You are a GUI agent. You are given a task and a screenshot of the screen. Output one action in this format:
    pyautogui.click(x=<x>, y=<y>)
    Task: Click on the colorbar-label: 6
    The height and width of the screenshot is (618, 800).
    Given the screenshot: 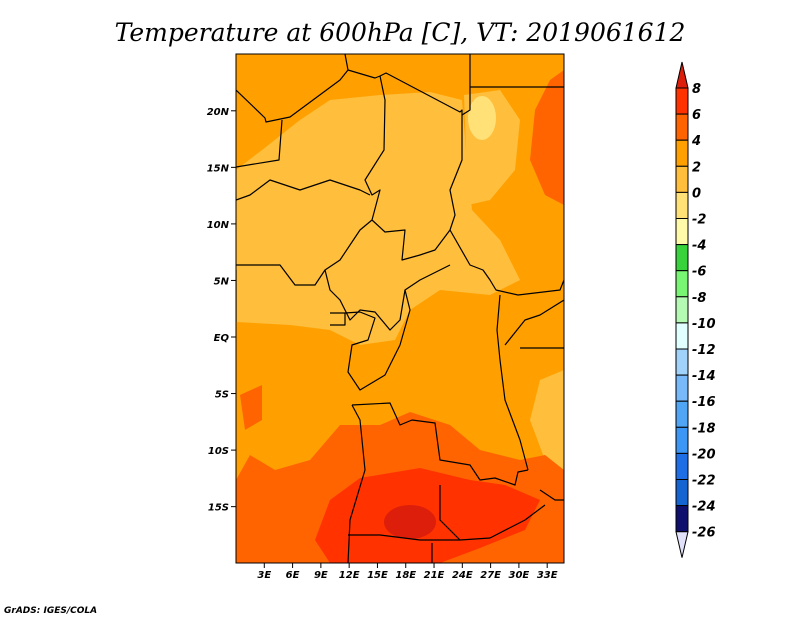 What is the action you would take?
    pyautogui.click(x=696, y=115)
    